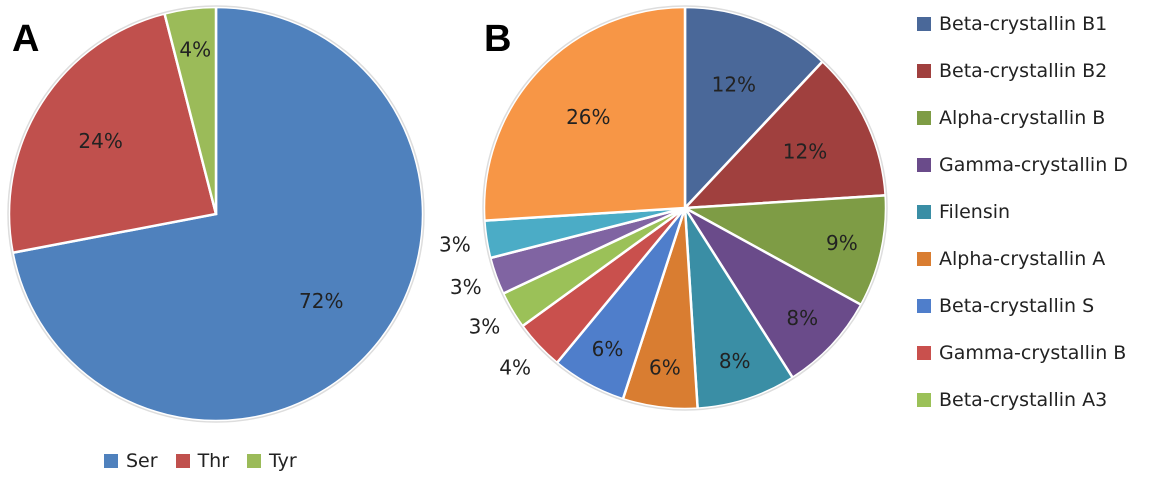 Image resolution: width=1158 pixels, height=482 pixels. Describe the element at coordinates (321, 301) in the screenshot. I see `data-label: 72%` at that location.